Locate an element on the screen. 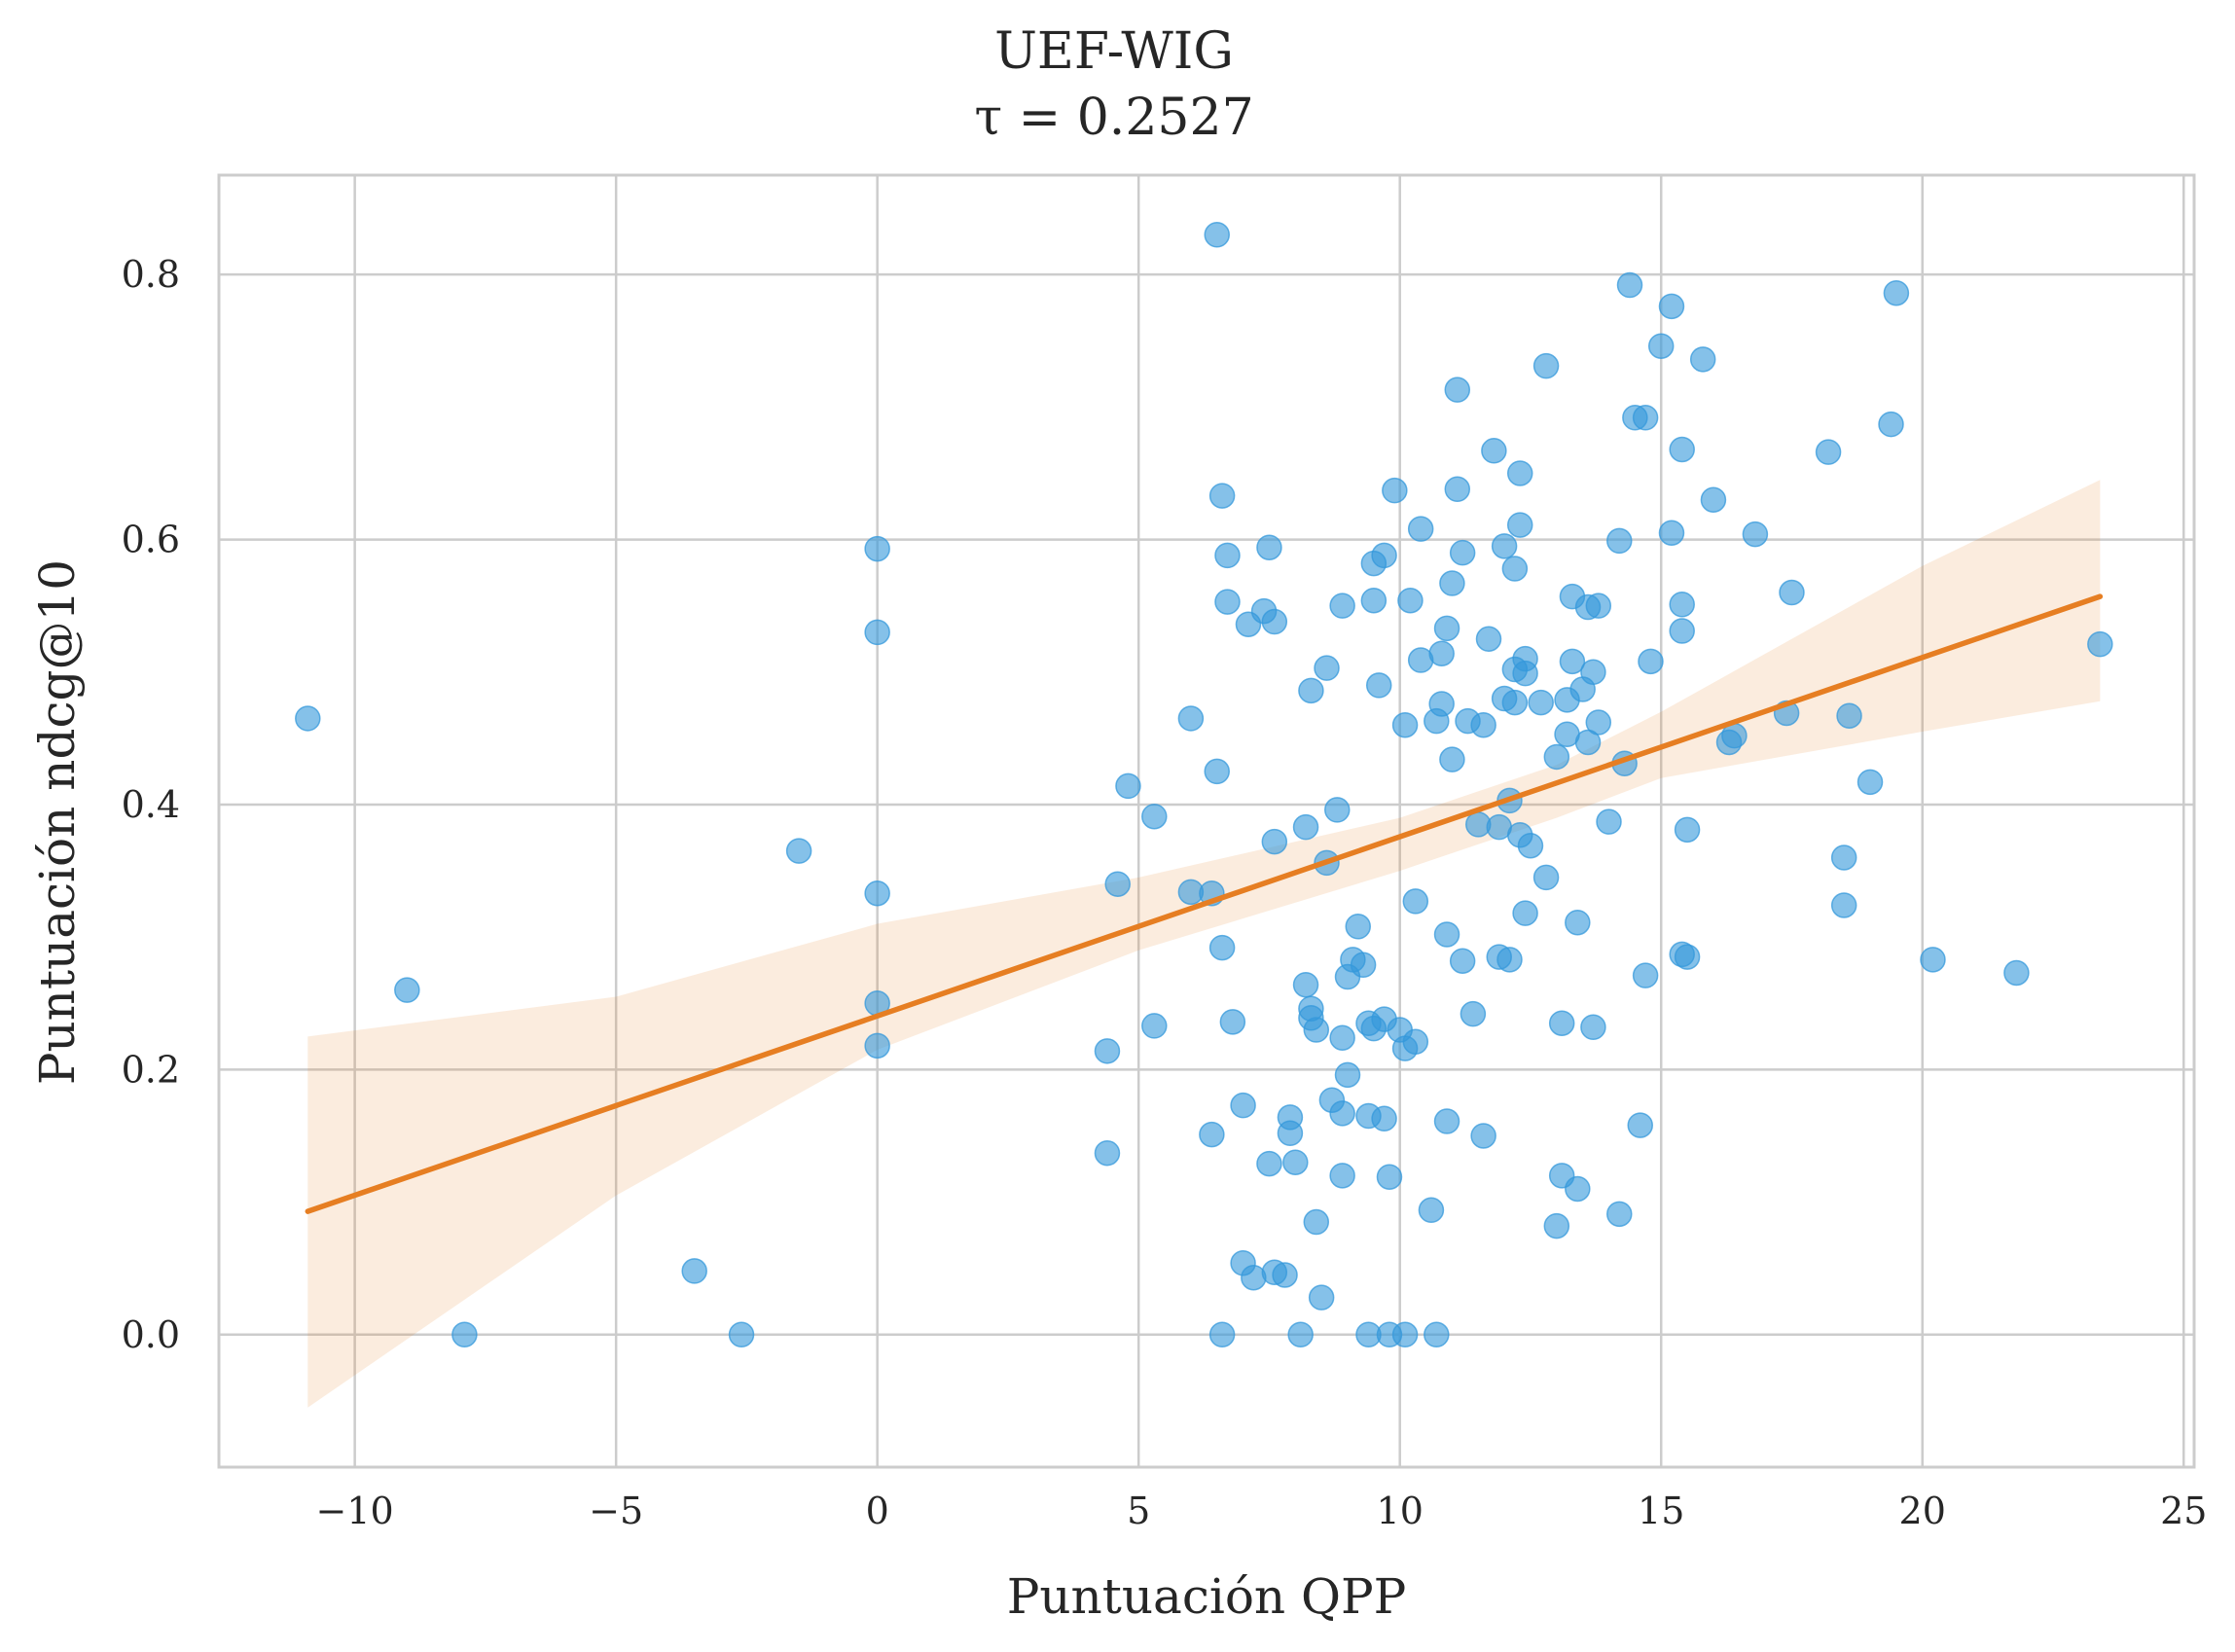  x-tick-label: −10 is located at coordinates (355, 1511).